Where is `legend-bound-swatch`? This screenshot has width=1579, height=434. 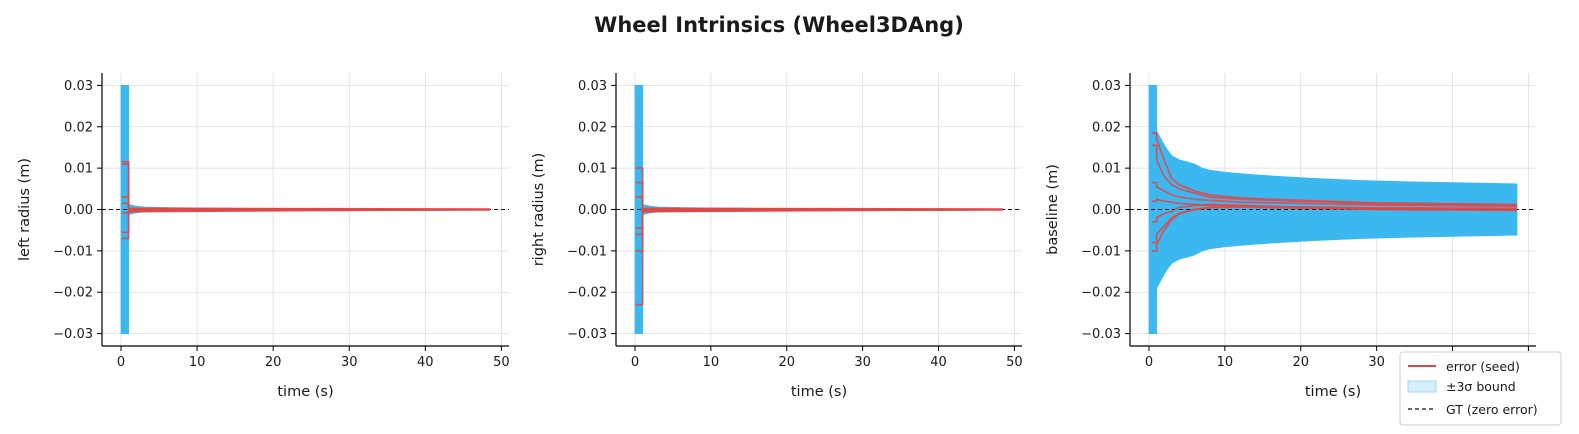 legend-bound-swatch is located at coordinates (1422, 386).